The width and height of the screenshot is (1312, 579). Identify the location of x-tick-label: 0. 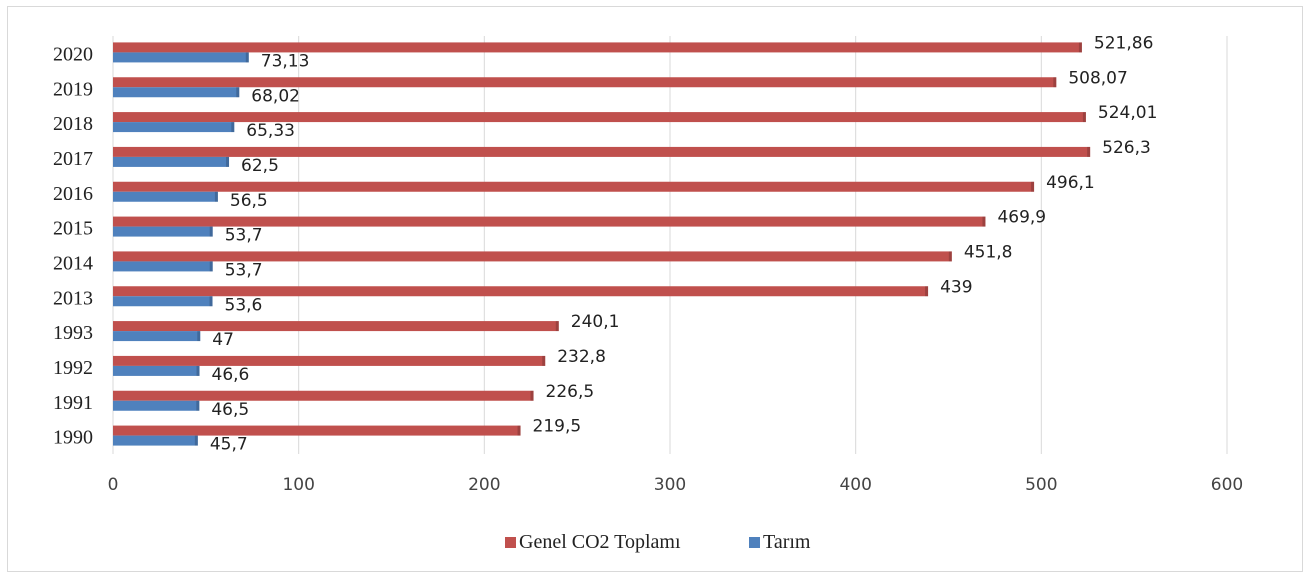
(113, 485).